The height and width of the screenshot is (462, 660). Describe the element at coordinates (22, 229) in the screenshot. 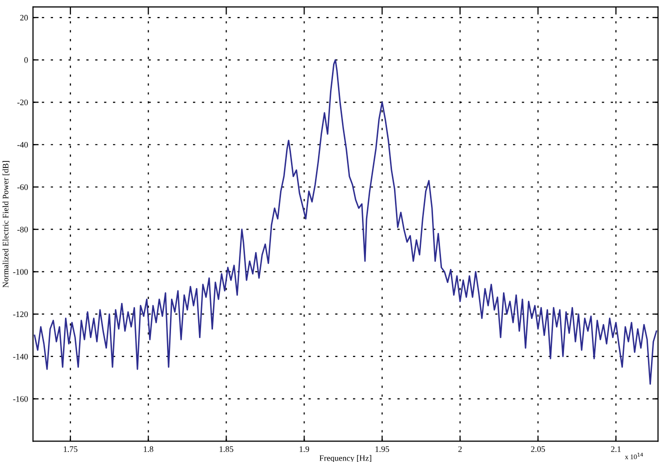

I see `y-tick-label: -80` at that location.